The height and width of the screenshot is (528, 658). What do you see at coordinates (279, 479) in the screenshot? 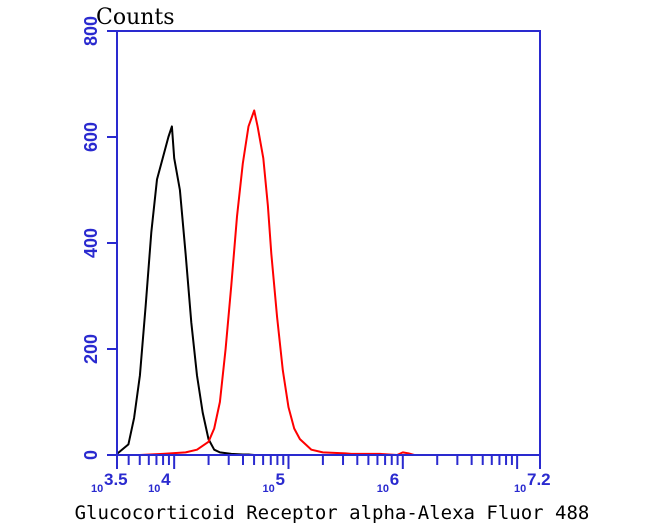
I see `x-tick-exponent: 5` at bounding box center [279, 479].